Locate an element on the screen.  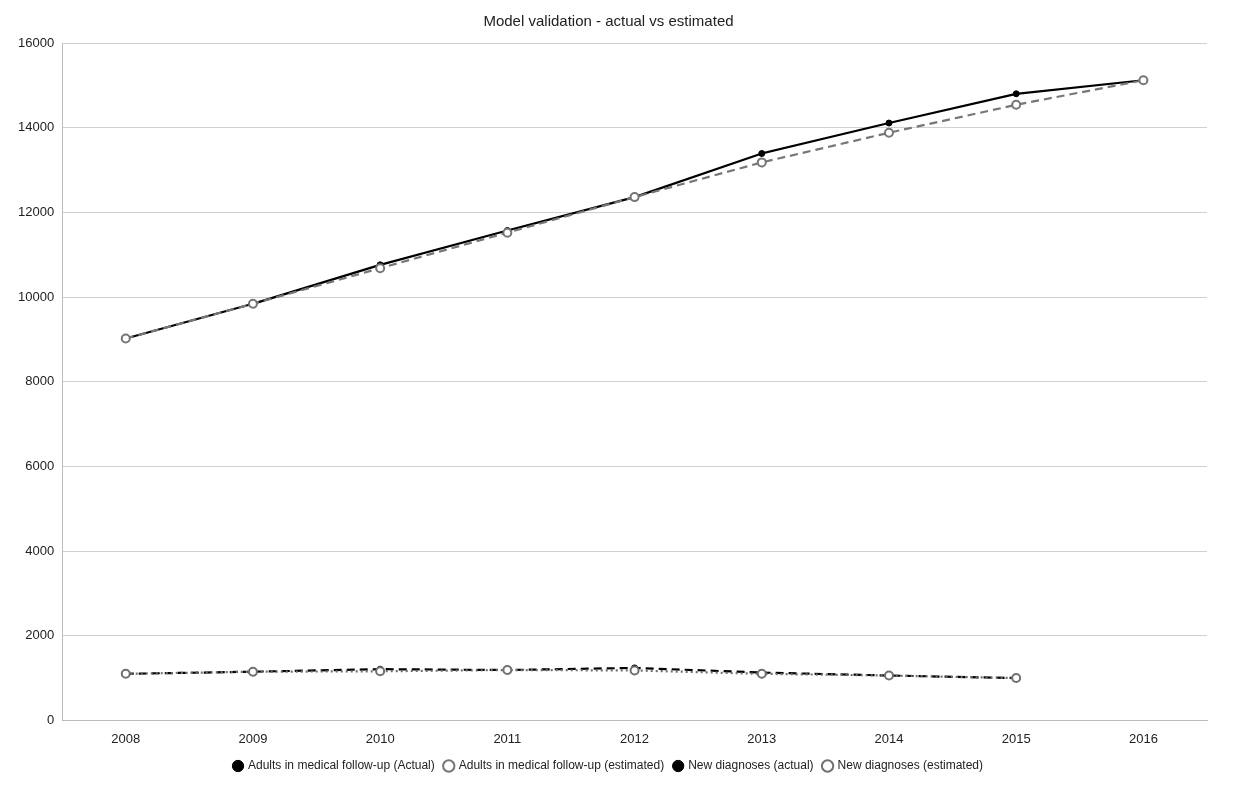
legend-label: New diagnoses (estimated) is located at coordinates (910, 765).